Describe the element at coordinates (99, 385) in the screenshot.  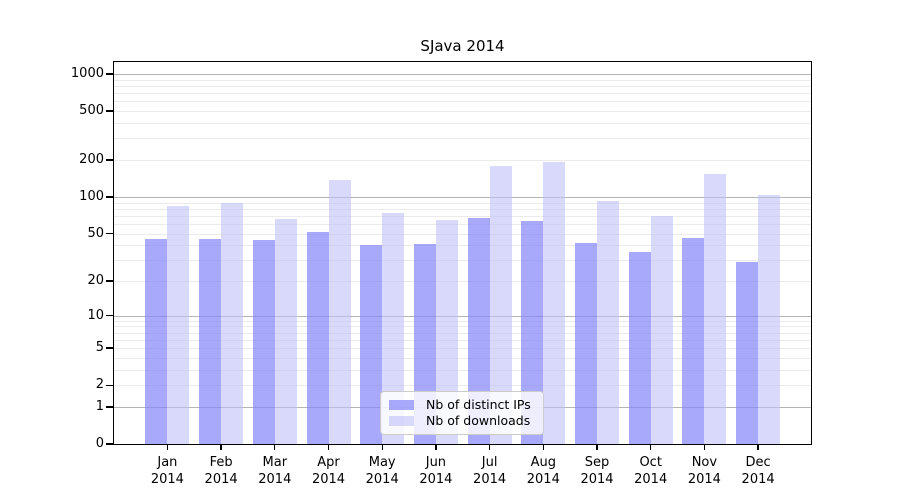
I see `y-tick-label: 2` at that location.